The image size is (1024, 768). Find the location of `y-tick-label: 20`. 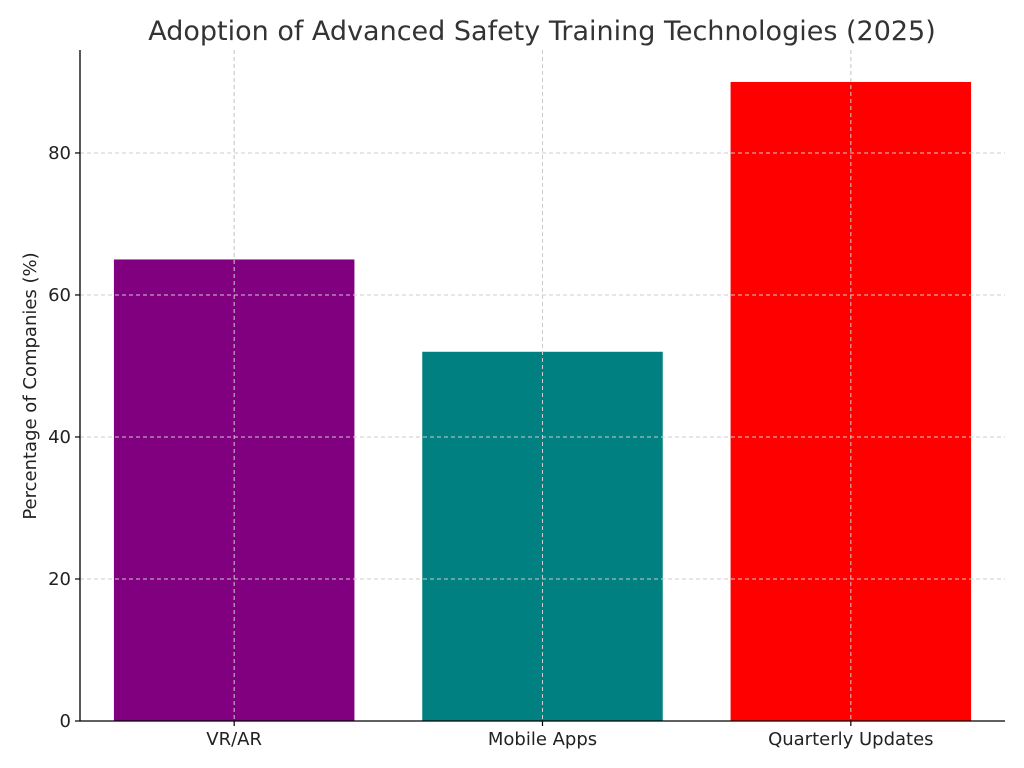

y-tick-label: 20 is located at coordinates (59, 579).